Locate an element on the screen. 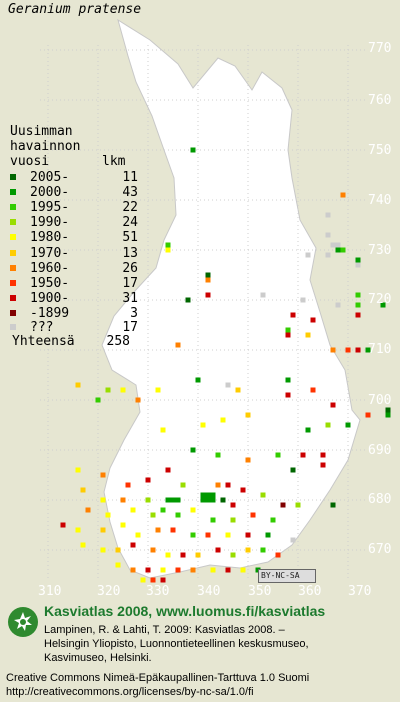 This screenshot has height=702, width=400. legend-label: 1980- is located at coordinates (50, 237).